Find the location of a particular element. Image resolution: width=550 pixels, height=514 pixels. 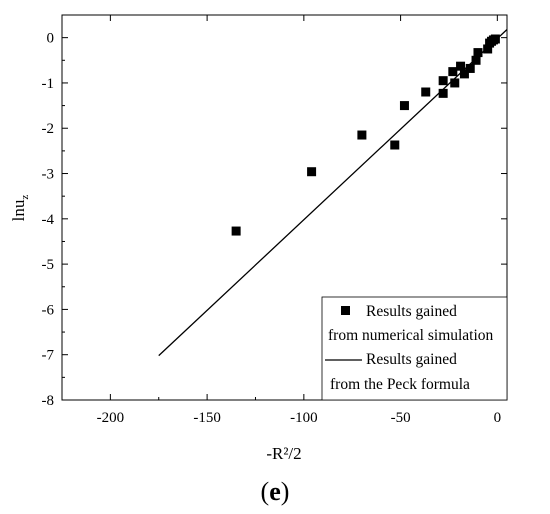

panel-label-open: ( is located at coordinates (265, 491).